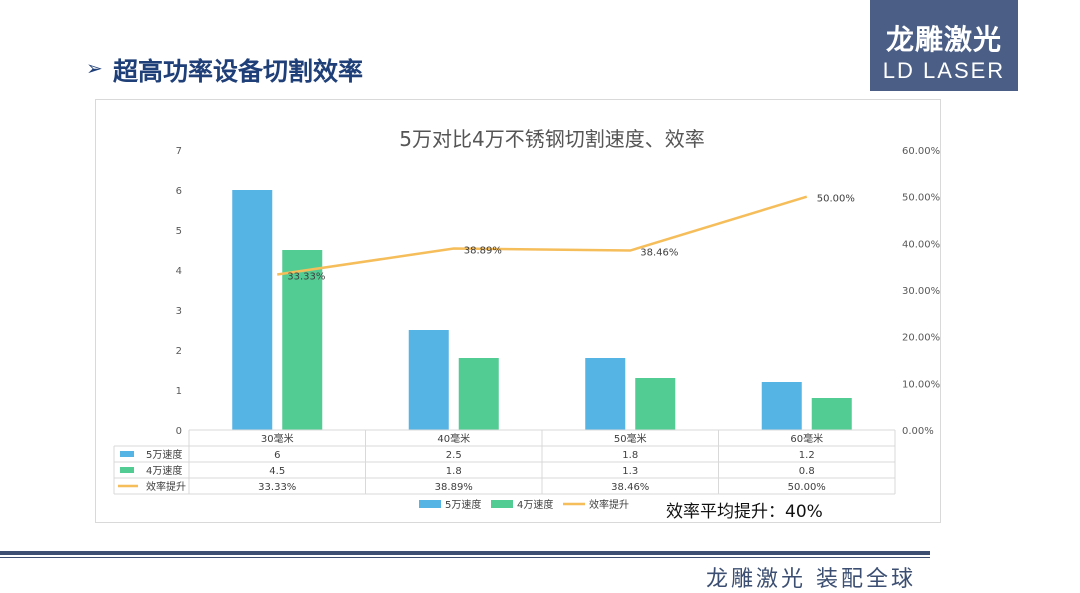 The image size is (1080, 593). What do you see at coordinates (306, 276) in the screenshot?
I see `efficiency-data-label: 33.33%` at bounding box center [306, 276].